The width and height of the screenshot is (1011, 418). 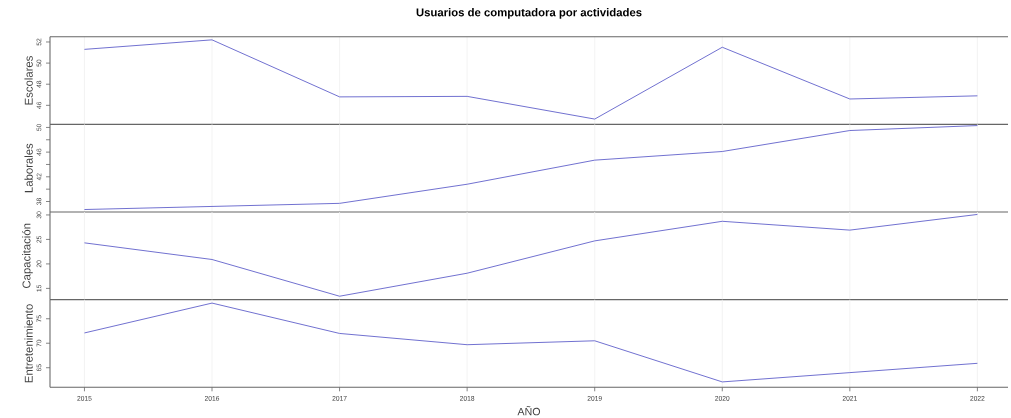 What do you see at coordinates (27, 255) in the screenshot?
I see `y-axis-title: Capacitación` at bounding box center [27, 255].